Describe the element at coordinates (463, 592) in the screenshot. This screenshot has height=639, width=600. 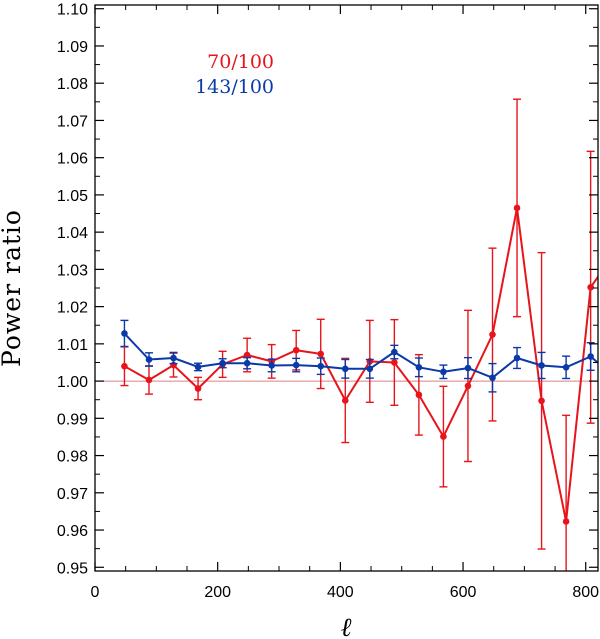
I see `x-tick-label: 600` at that location.